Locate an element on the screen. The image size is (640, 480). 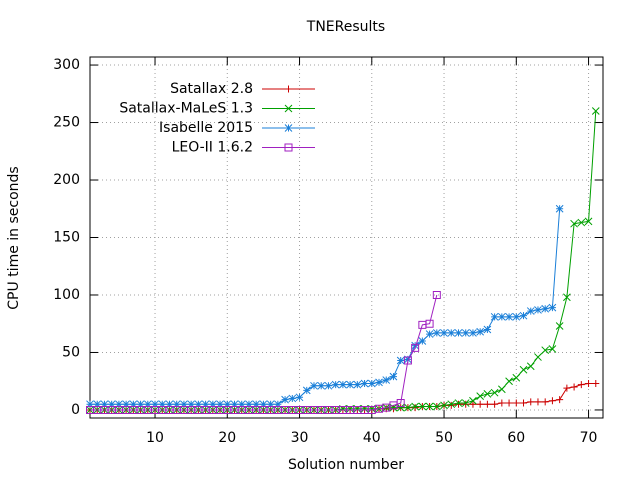
y-tick-label: 150 is located at coordinates (66, 238).